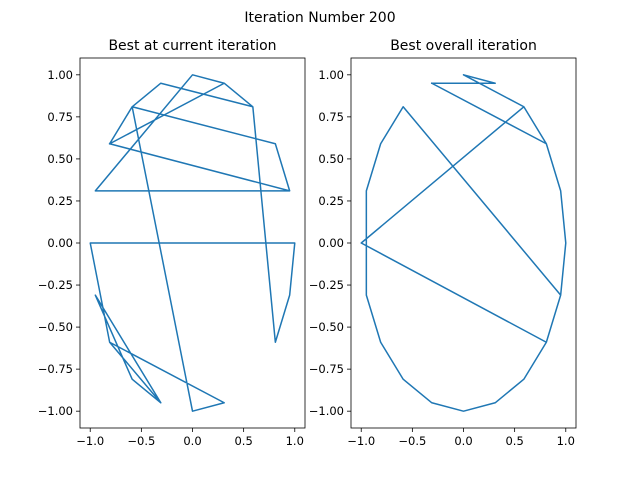  Describe the element at coordinates (463, 46) in the screenshot. I see `axes-title: Best overall iteration` at that location.